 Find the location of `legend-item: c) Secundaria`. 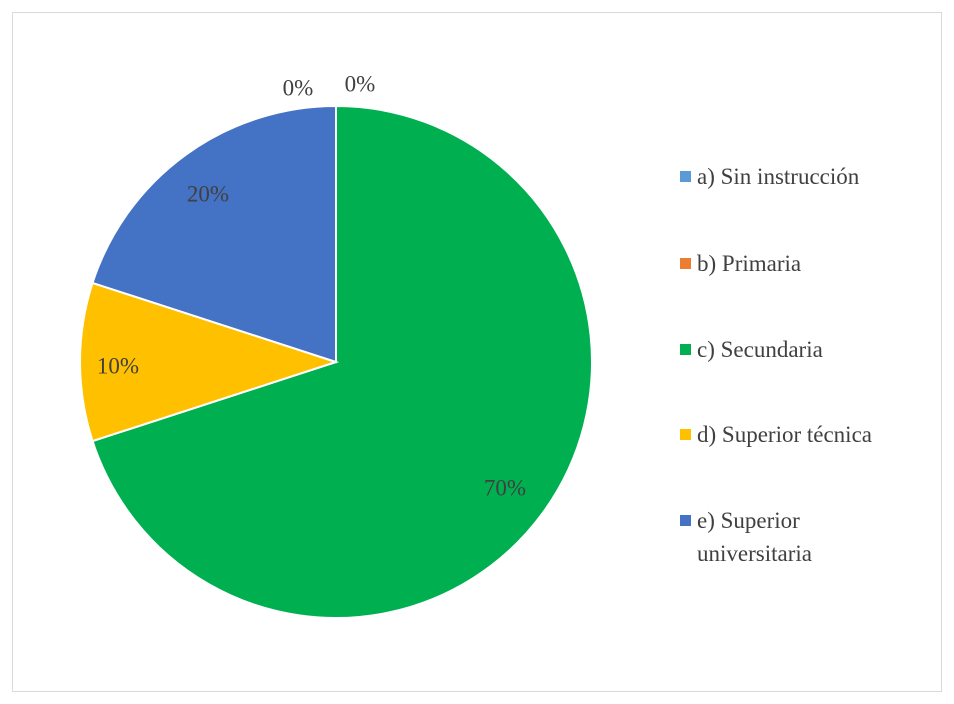

legend-item: c) Secundaria is located at coordinates (811, 349).